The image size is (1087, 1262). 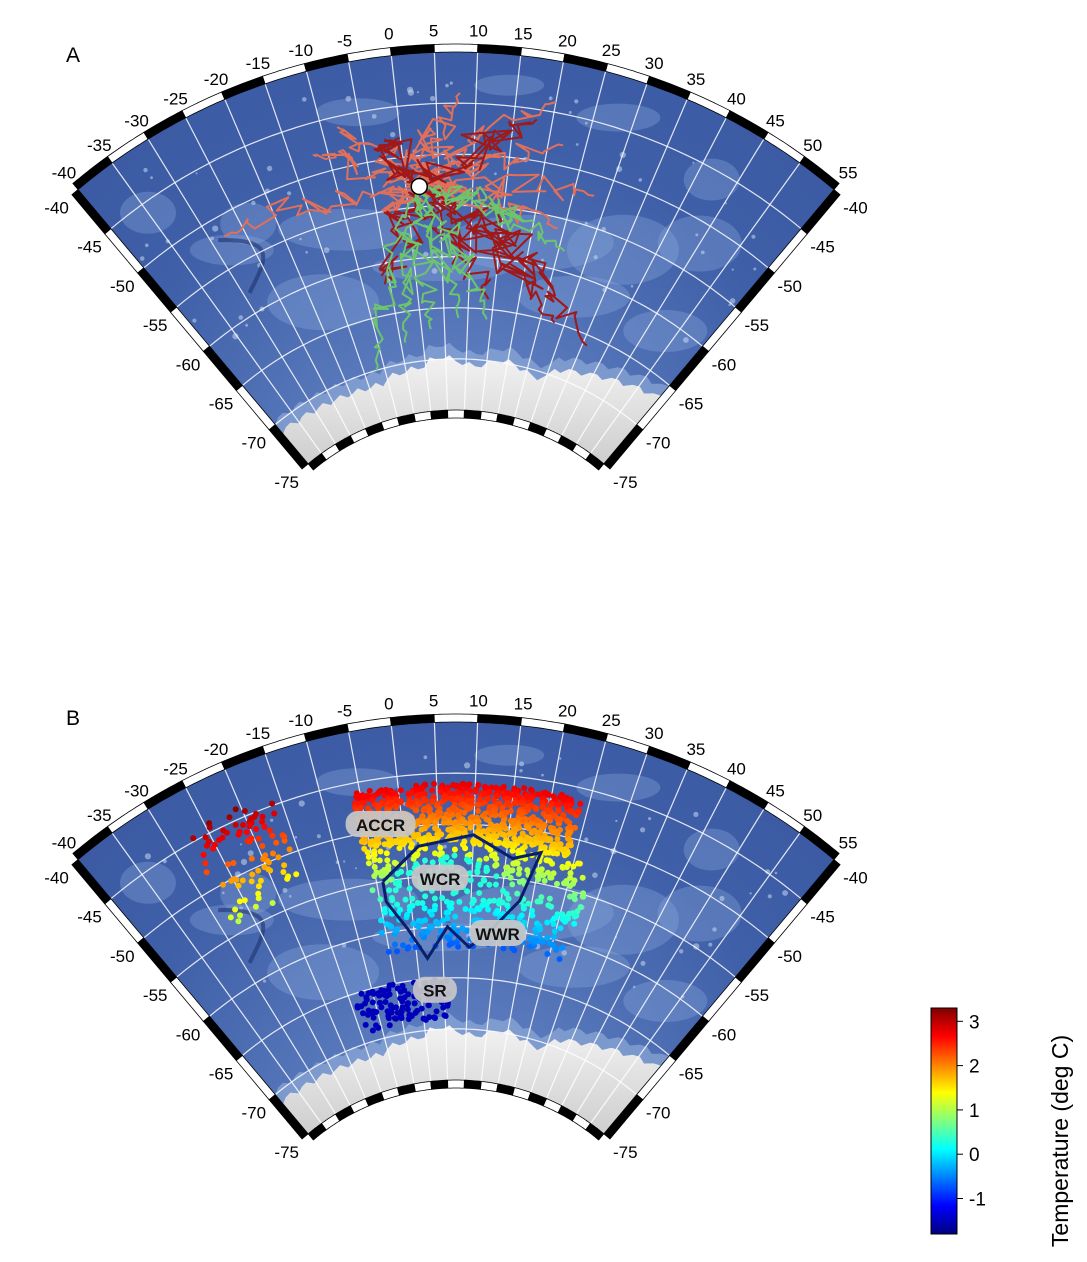 I want to click on parallel, so click(x=456, y=392).